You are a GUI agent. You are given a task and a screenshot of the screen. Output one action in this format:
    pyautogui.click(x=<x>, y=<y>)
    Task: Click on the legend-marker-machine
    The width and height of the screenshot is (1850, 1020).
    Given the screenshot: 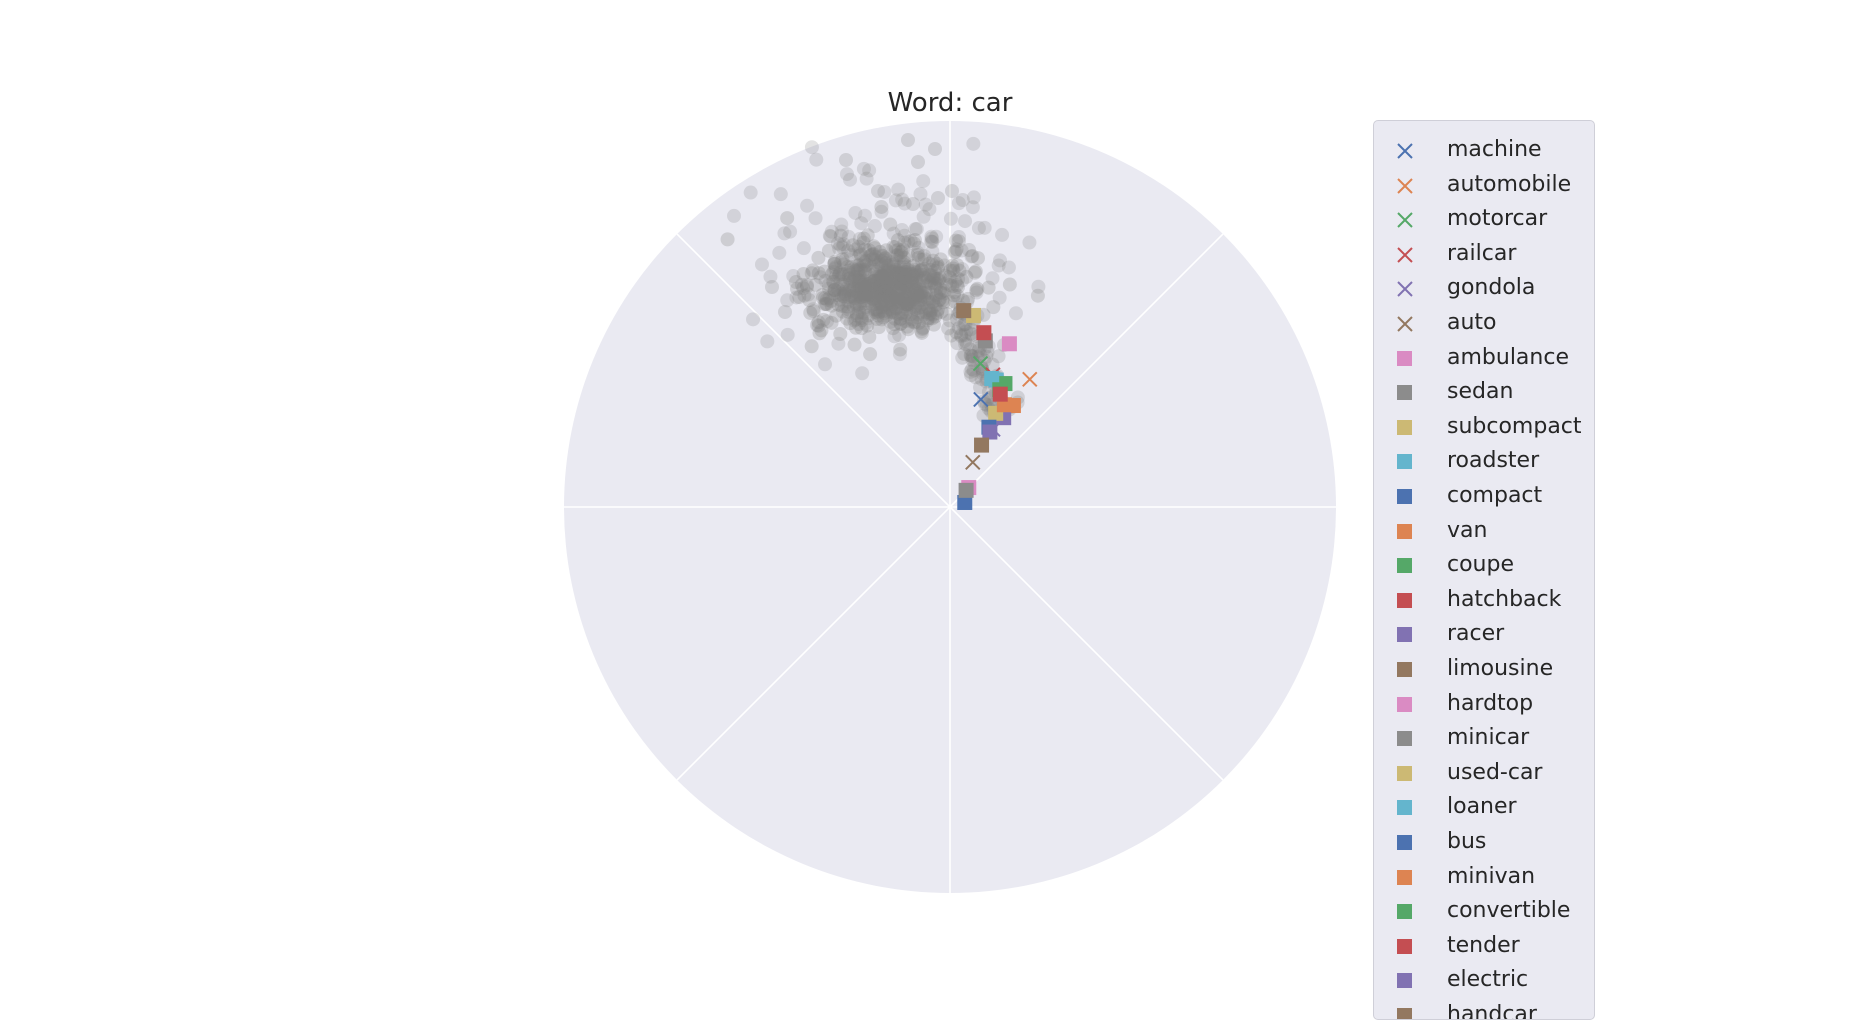 What is the action you would take?
    pyautogui.click(x=1405, y=151)
    